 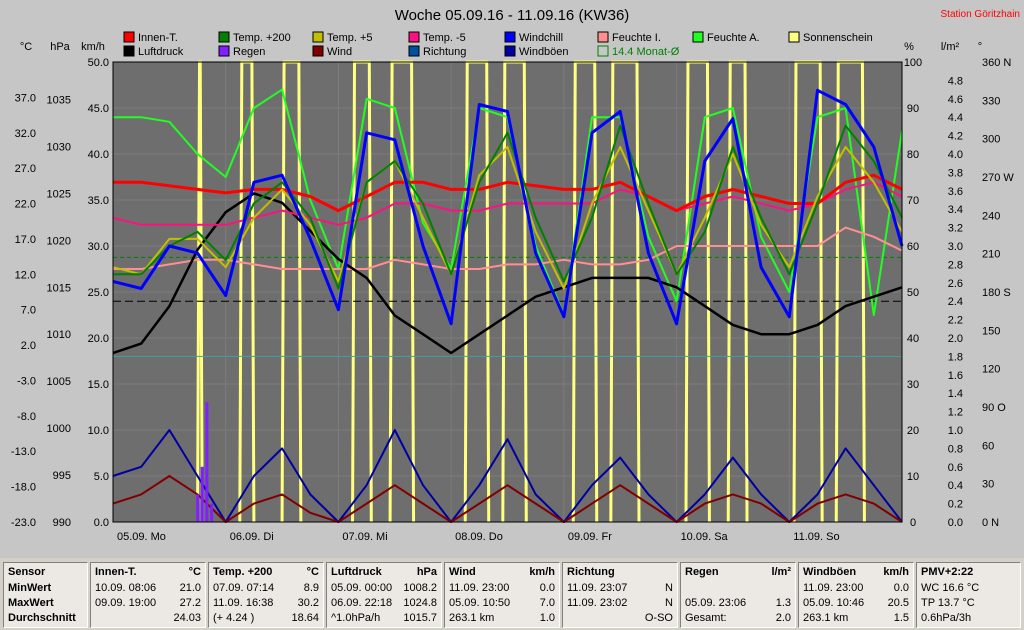 What do you see at coordinates (23, 523) in the screenshot?
I see `celsius-axis-tick: -23.0` at bounding box center [23, 523].